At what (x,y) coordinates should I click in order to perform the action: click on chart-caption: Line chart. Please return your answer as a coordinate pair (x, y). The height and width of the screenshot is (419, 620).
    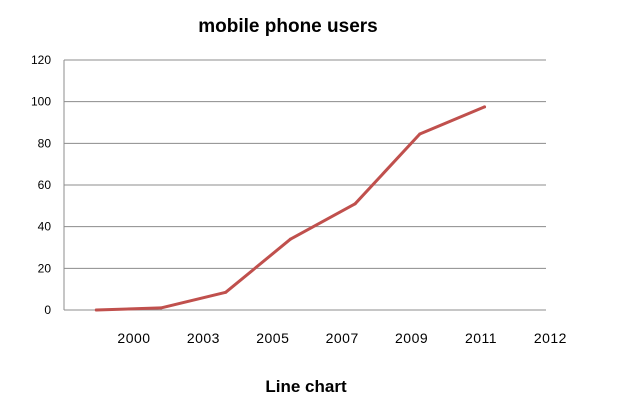
    Looking at the image, I should click on (306, 386).